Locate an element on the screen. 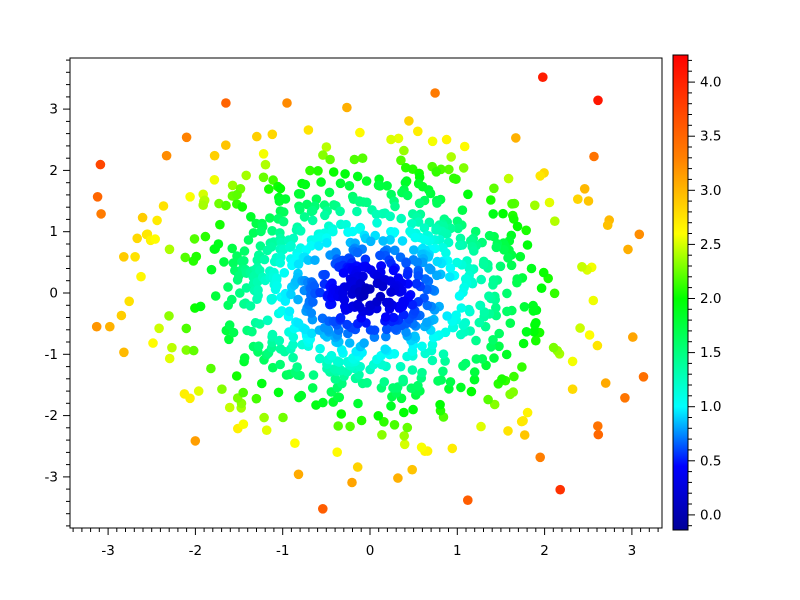 This screenshot has height=600, width=800. x-tick-label: 3 is located at coordinates (632, 551).